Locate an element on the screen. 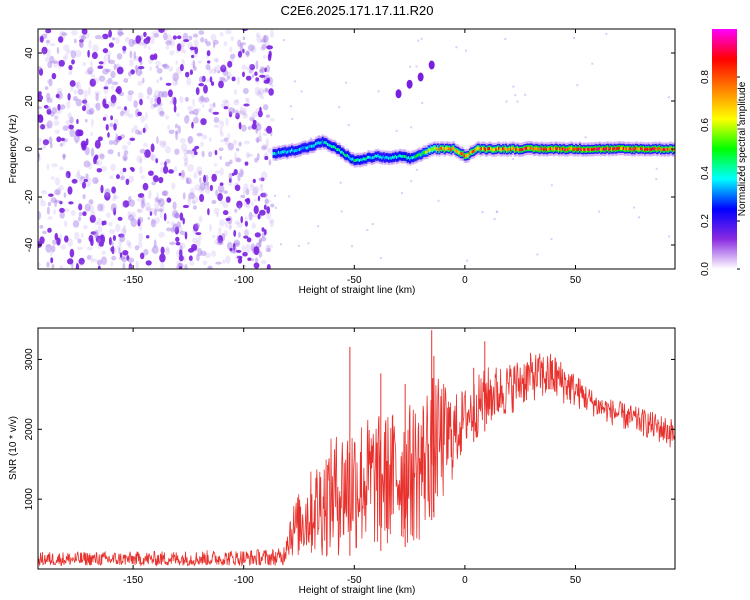 This screenshot has height=600, width=750. secondary-trace-point is located at coordinates (398, 94).